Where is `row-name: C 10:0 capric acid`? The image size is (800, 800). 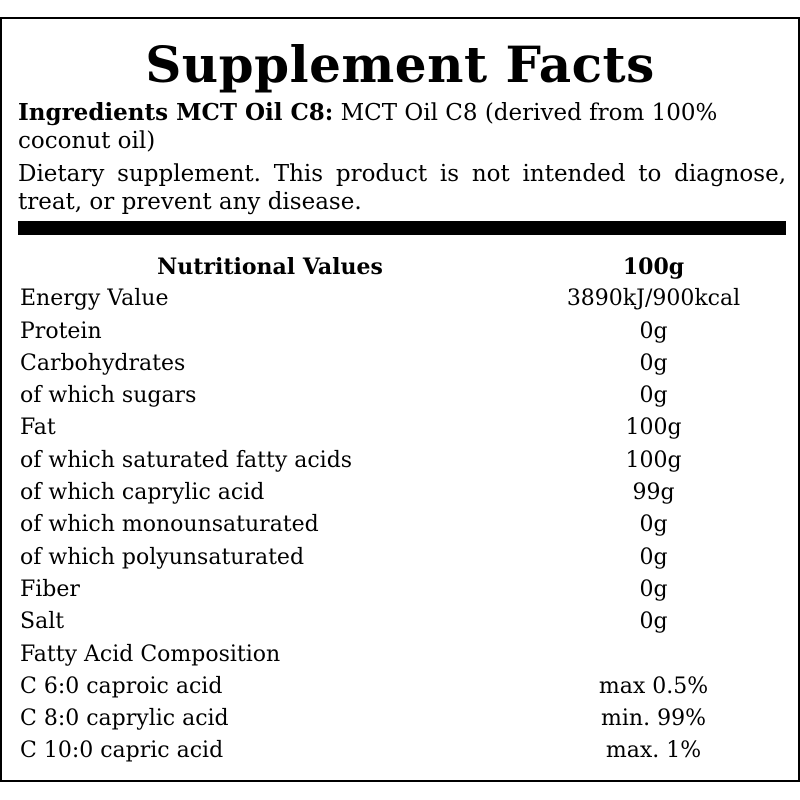
row-name: C 10:0 capric acid is located at coordinates (122, 751).